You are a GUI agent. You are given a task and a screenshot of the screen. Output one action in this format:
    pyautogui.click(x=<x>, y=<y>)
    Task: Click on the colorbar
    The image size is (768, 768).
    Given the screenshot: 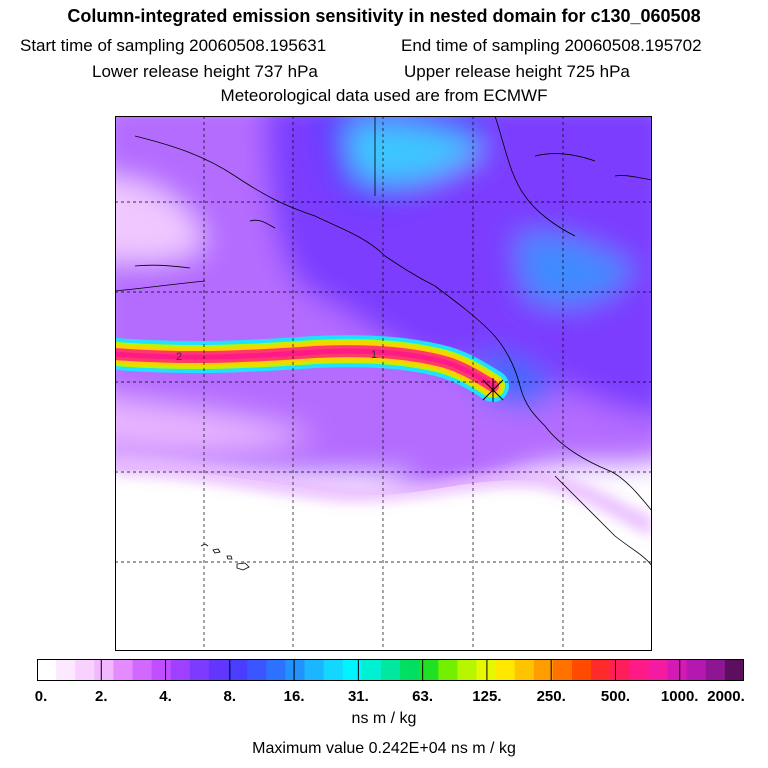 What is the action you would take?
    pyautogui.click(x=390, y=670)
    